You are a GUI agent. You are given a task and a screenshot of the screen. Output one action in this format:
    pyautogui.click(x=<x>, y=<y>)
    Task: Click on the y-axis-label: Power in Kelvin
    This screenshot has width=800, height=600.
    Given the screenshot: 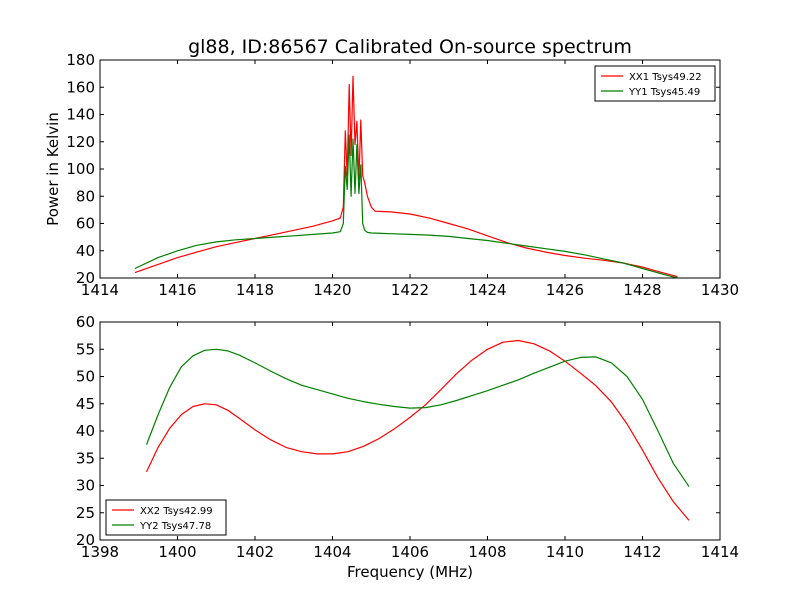 What is the action you would take?
    pyautogui.click(x=53, y=169)
    